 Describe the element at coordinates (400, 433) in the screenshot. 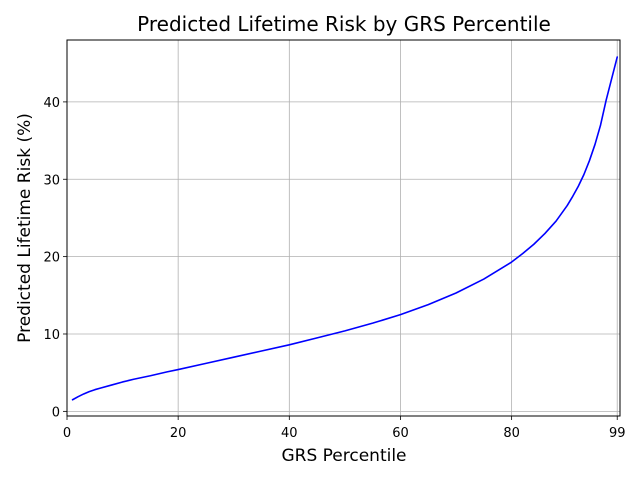

I see `x-tick-label: 60` at that location.